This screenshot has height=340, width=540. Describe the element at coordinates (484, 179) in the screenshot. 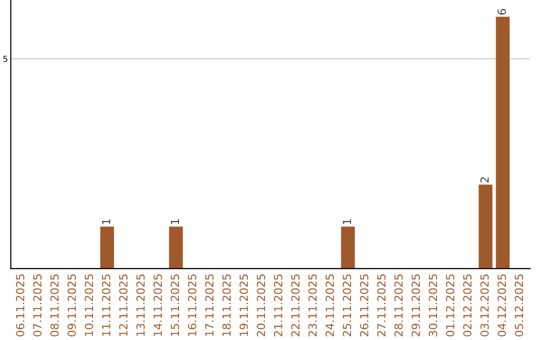

I see `data-label: 2` at that location.